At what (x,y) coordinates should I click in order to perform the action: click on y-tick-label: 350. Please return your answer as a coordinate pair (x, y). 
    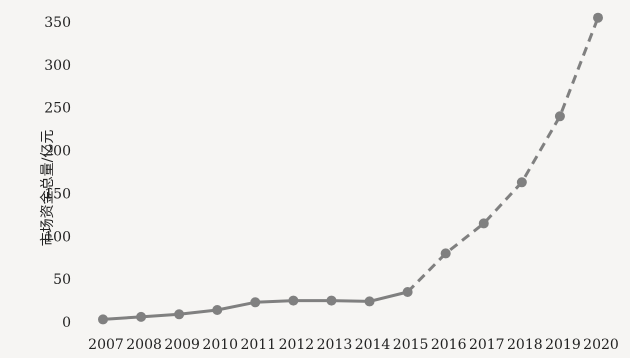
    Looking at the image, I should click on (57, 23).